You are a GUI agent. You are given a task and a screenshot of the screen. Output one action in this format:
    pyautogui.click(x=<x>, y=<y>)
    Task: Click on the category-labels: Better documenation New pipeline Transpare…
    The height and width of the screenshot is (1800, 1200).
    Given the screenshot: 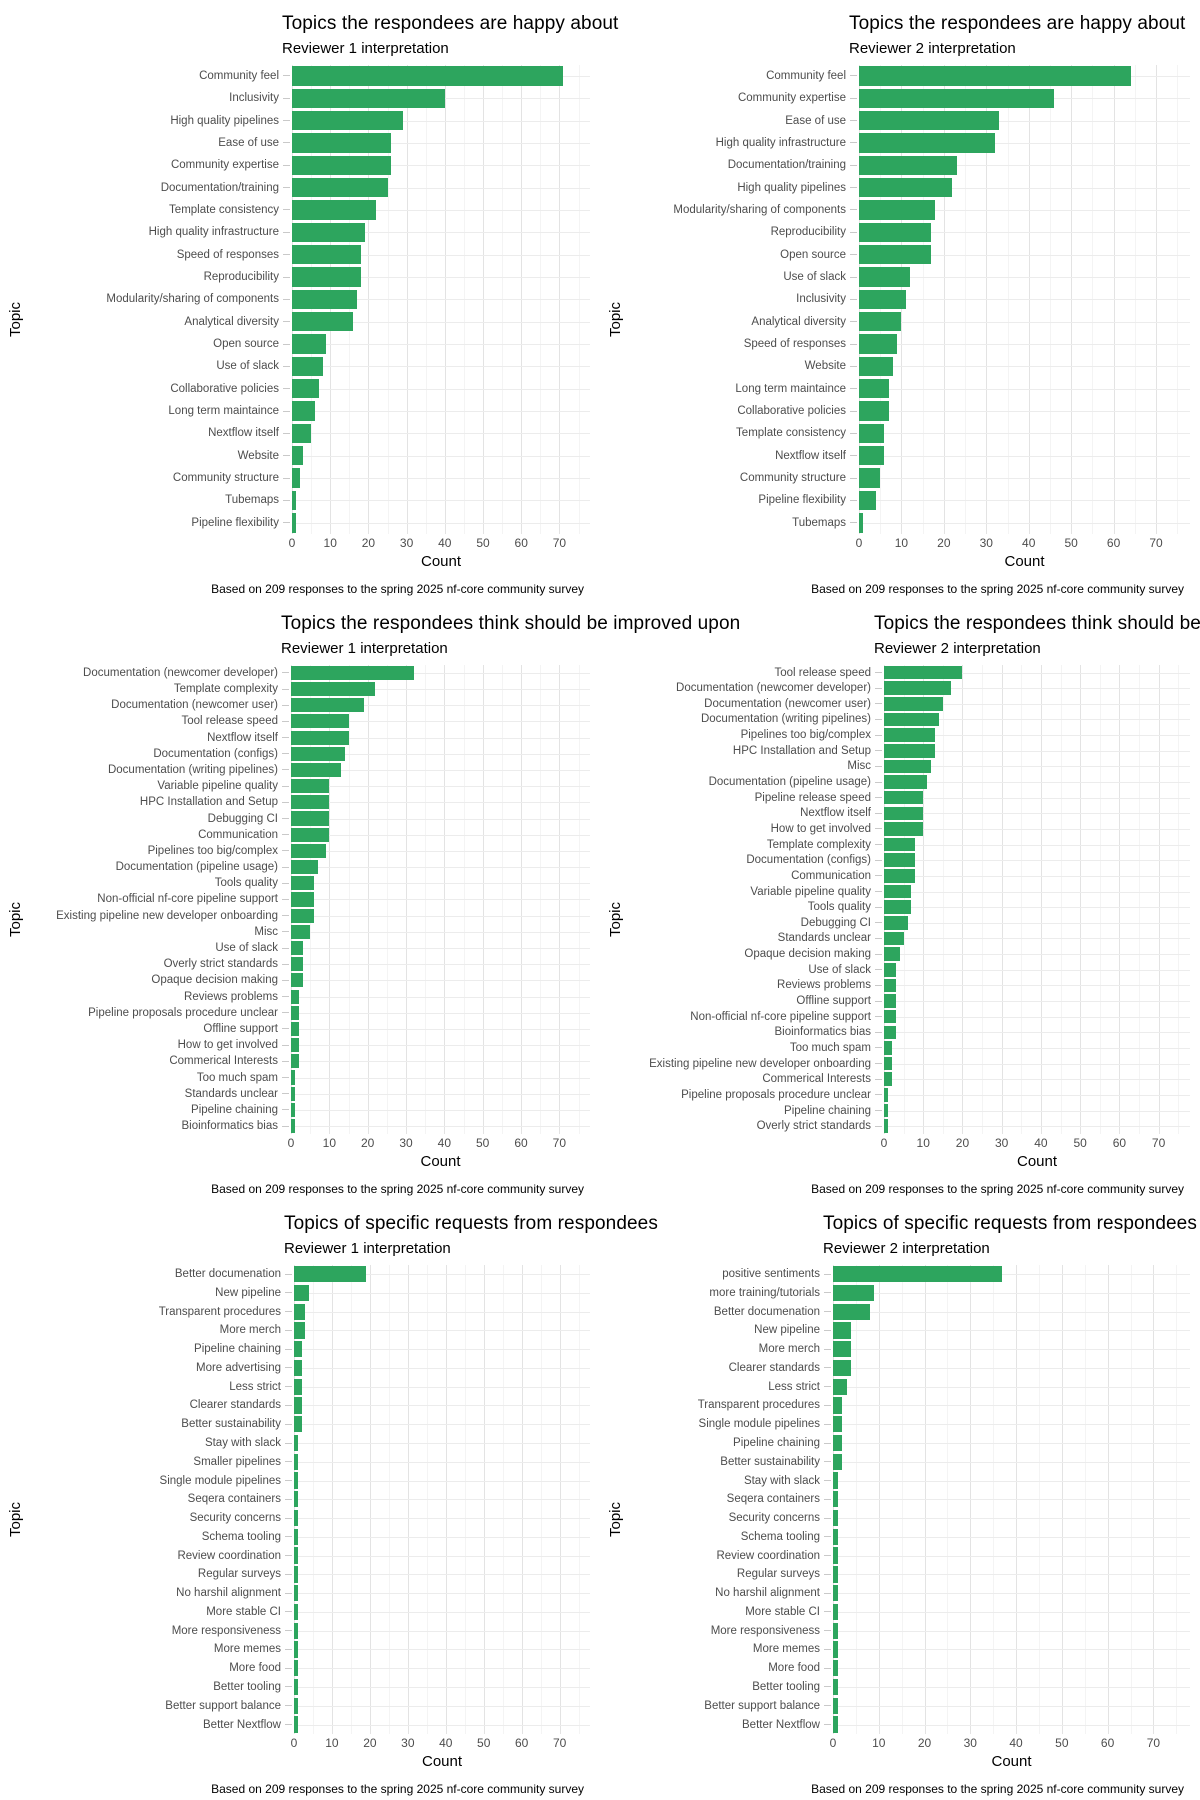 What is the action you would take?
    pyautogui.click(x=160, y=1499)
    